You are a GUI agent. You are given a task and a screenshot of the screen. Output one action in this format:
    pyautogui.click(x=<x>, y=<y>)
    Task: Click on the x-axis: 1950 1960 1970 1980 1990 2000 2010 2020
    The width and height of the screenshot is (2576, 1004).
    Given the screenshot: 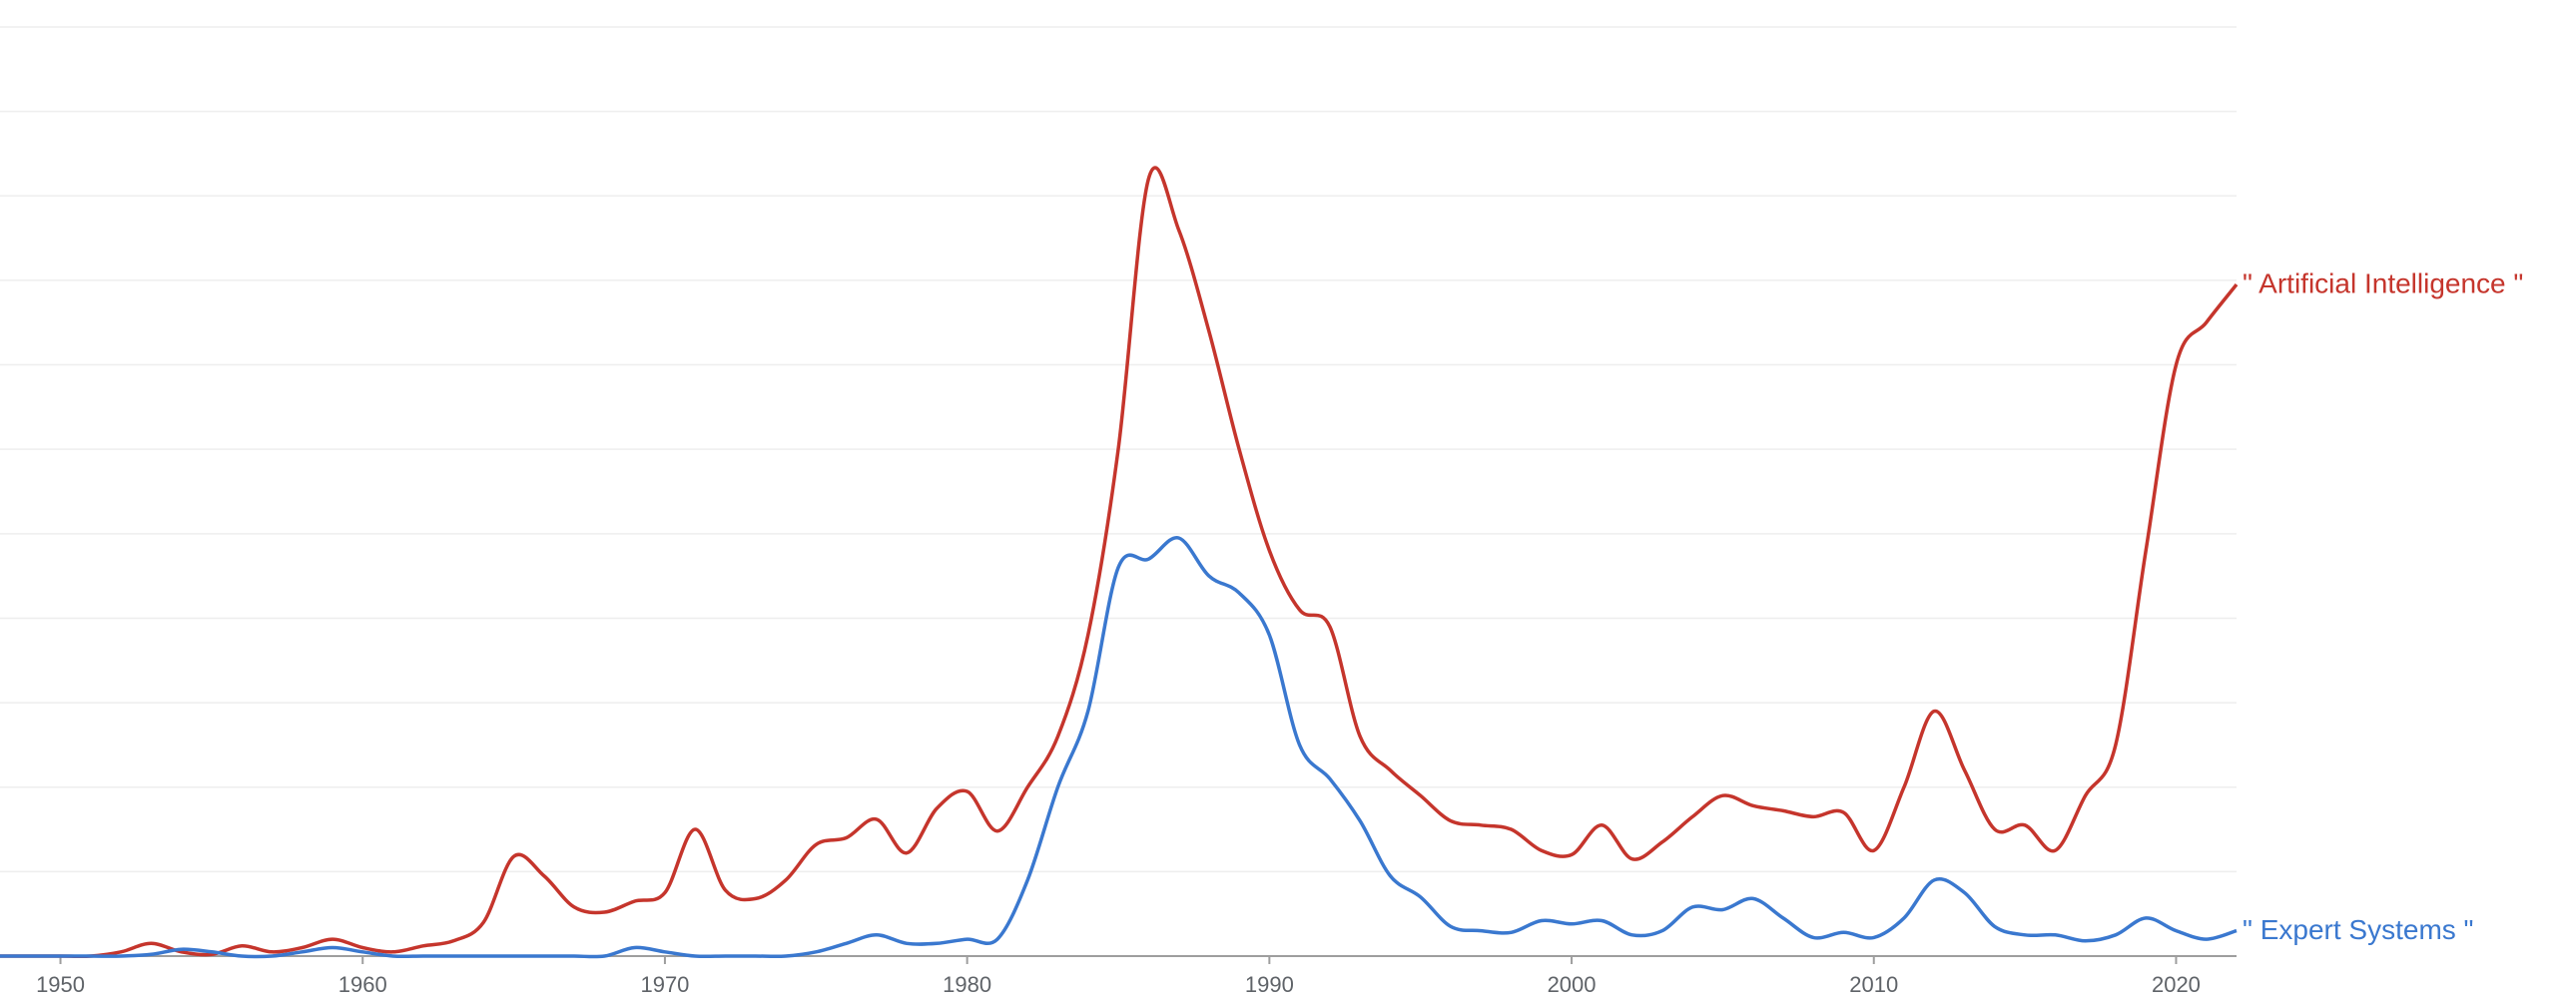 What is the action you would take?
    pyautogui.click(x=1118, y=976)
    